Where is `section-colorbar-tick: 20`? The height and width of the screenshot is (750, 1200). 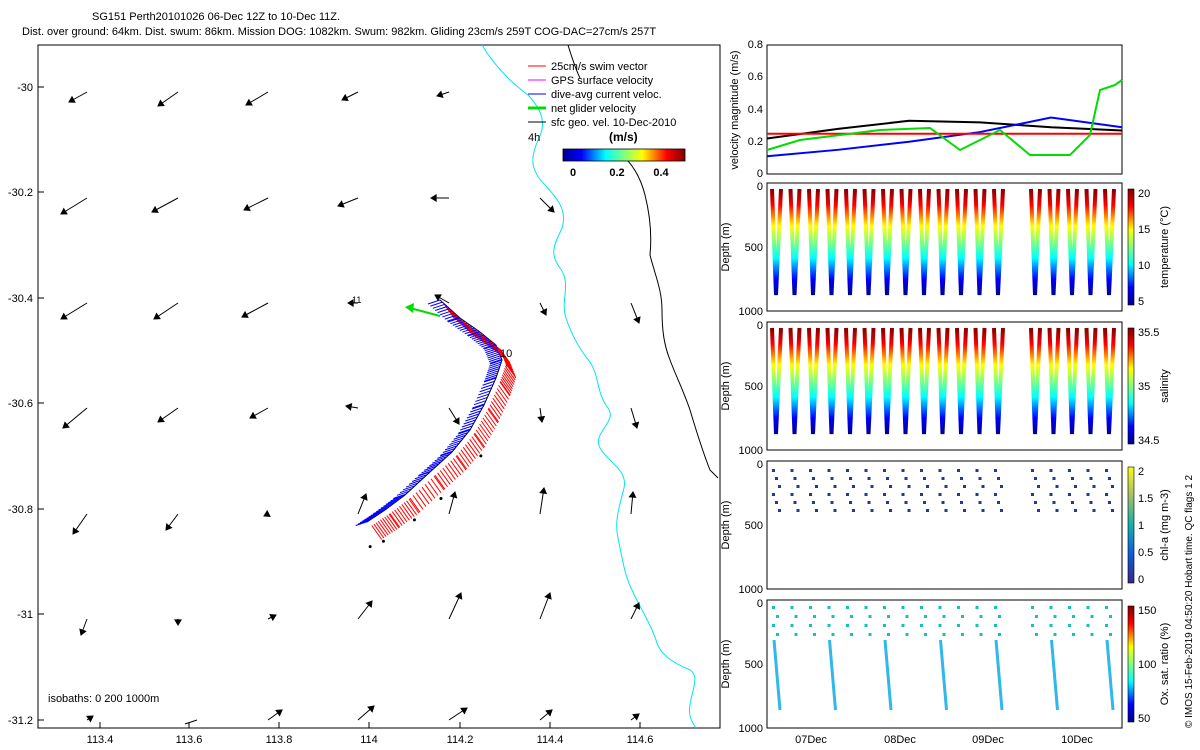 section-colorbar-tick: 20 is located at coordinates (1144, 194).